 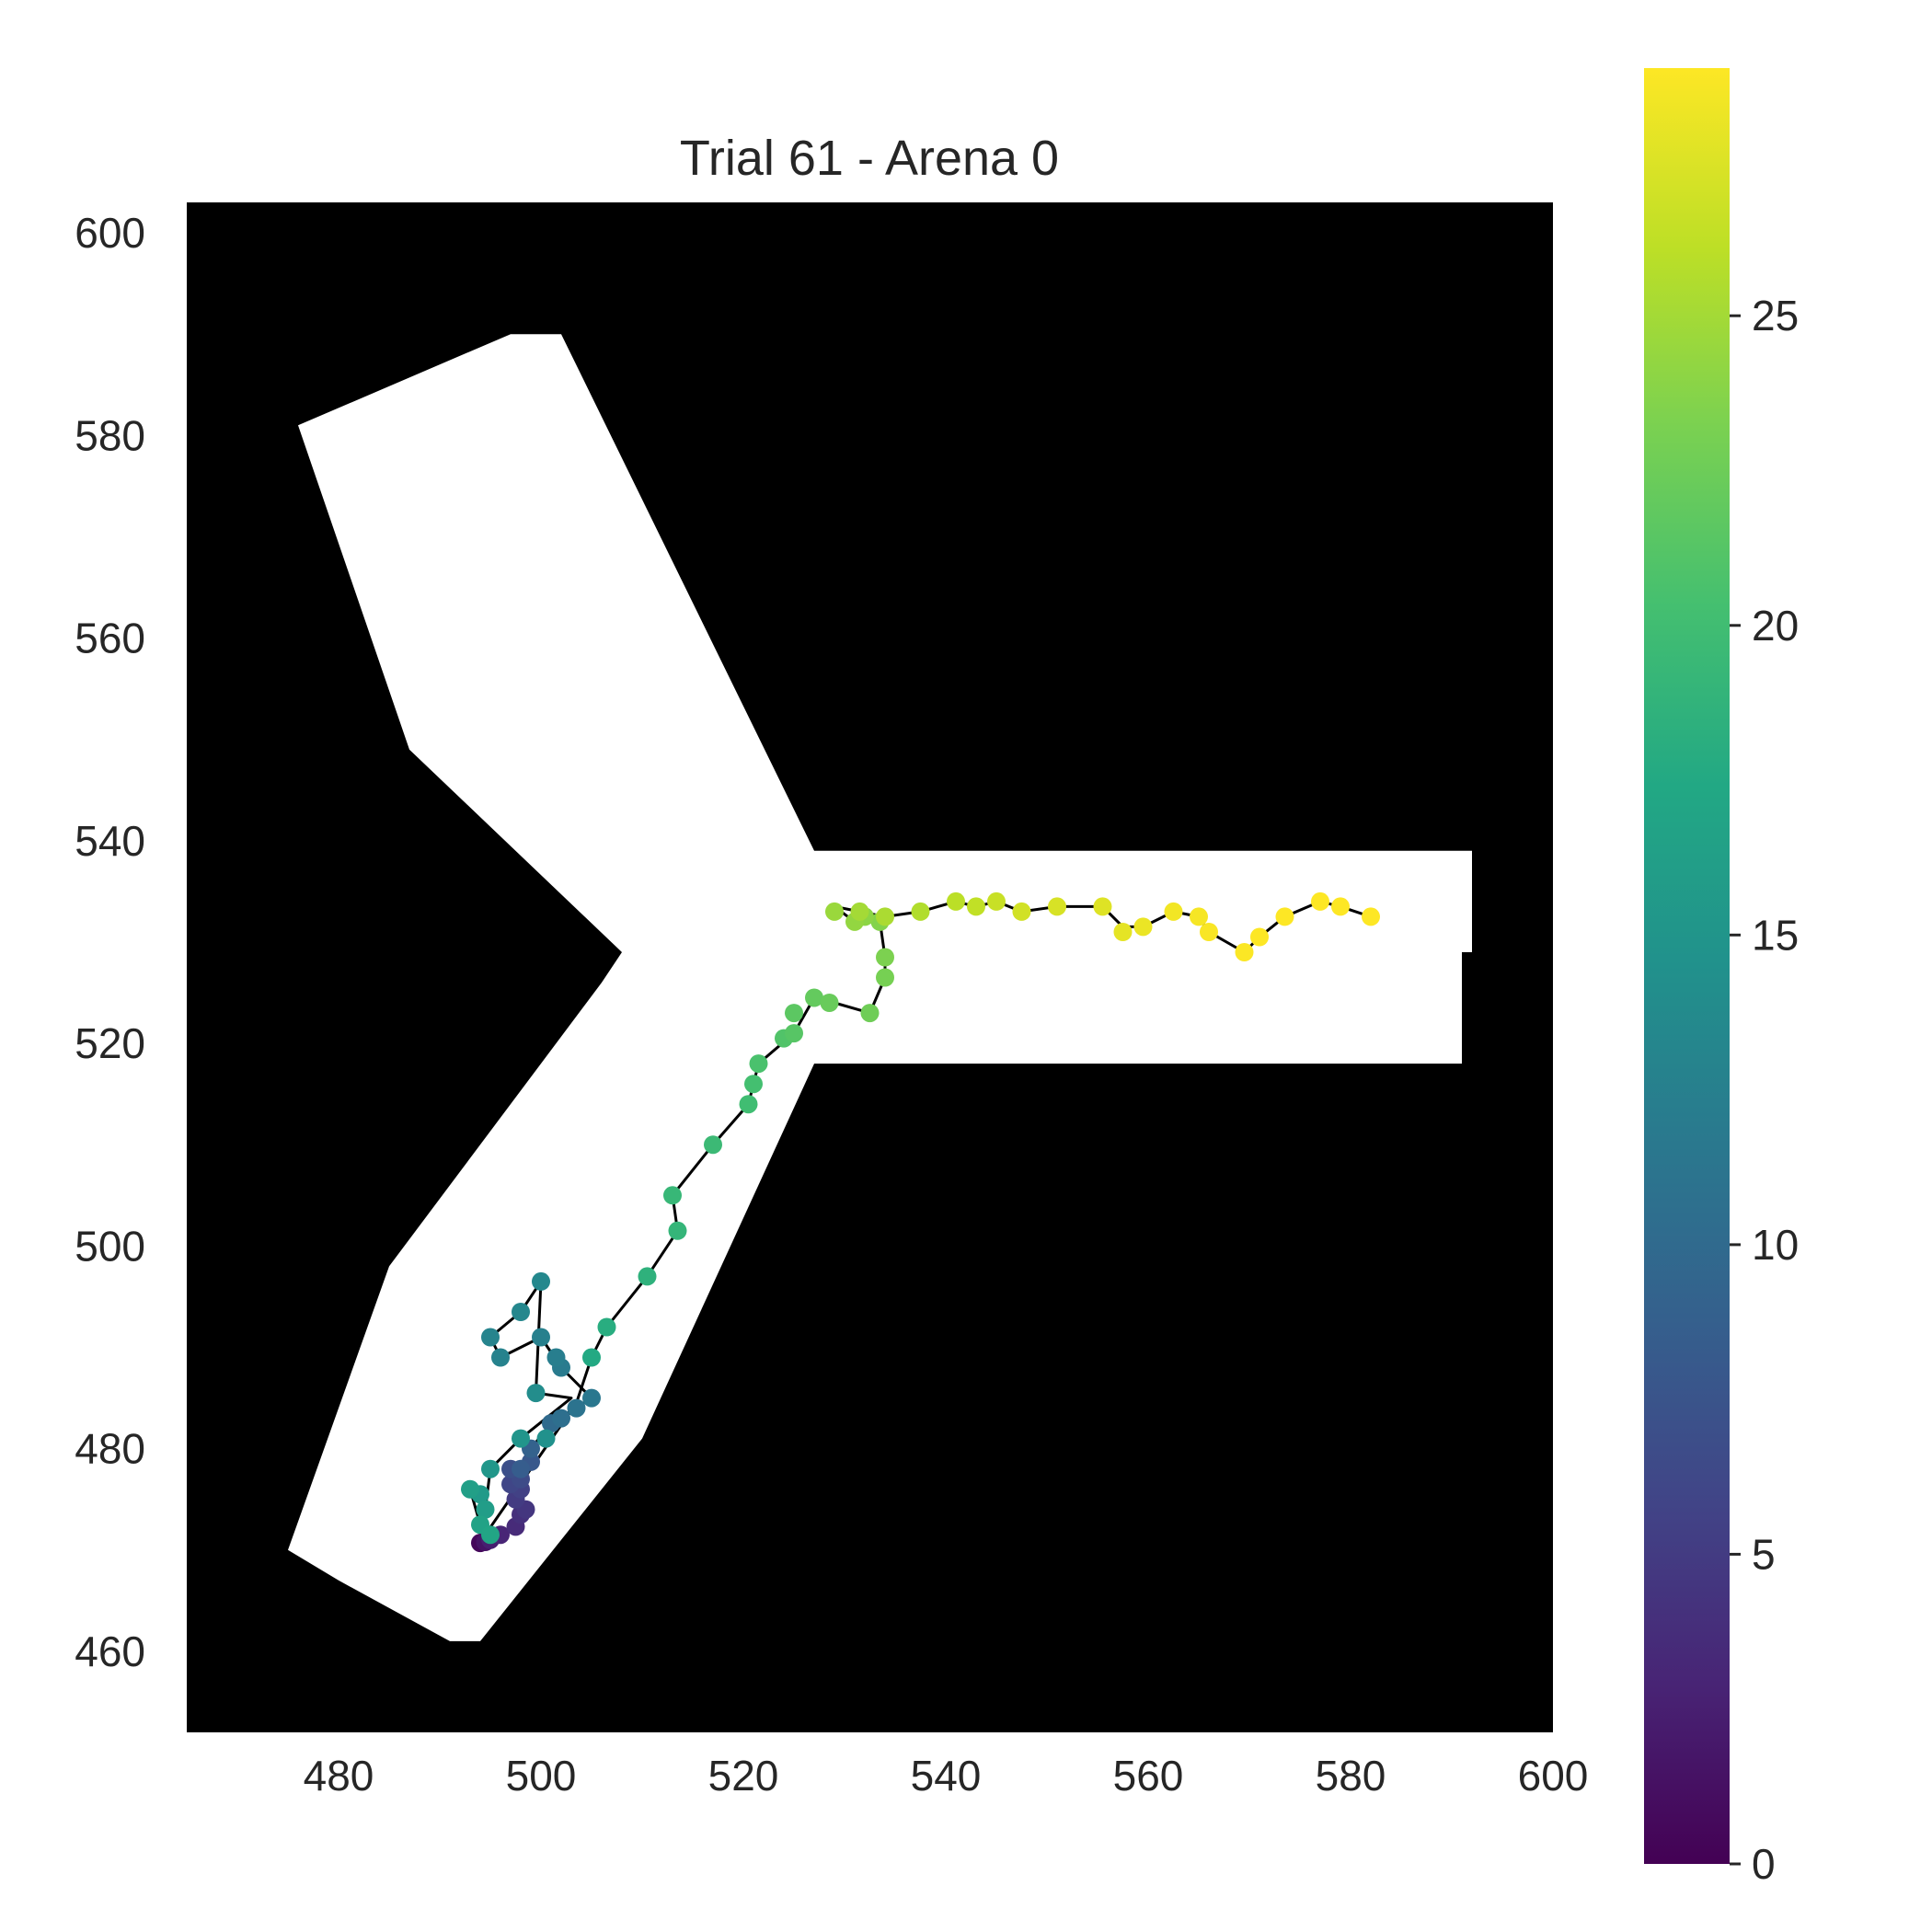 I want to click on colorbar-ticks: 0 5 10 15 20 25, so click(x=1764, y=1090).